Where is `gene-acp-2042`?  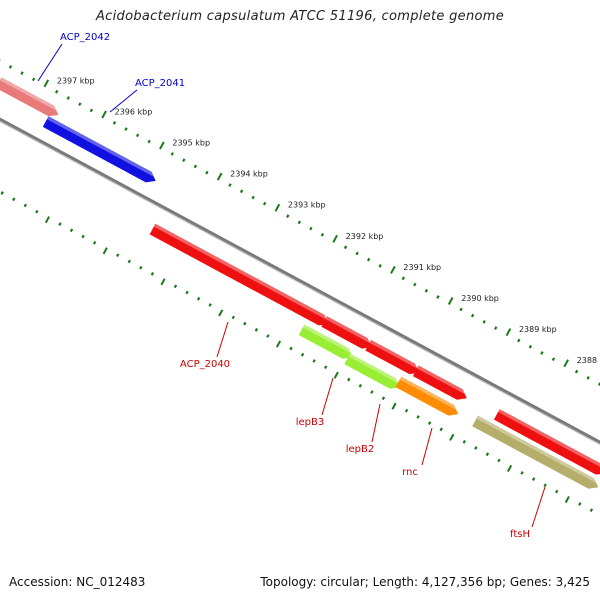 gene-acp-2042 is located at coordinates (29, 97).